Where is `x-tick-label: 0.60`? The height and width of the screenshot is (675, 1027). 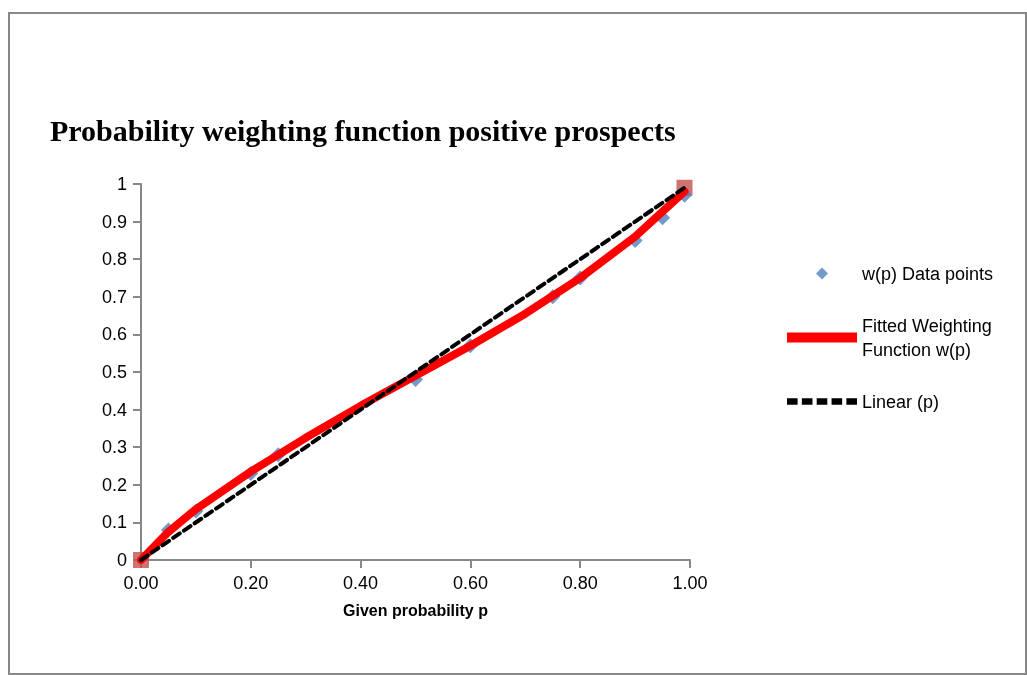 x-tick-label: 0.60 is located at coordinates (470, 583).